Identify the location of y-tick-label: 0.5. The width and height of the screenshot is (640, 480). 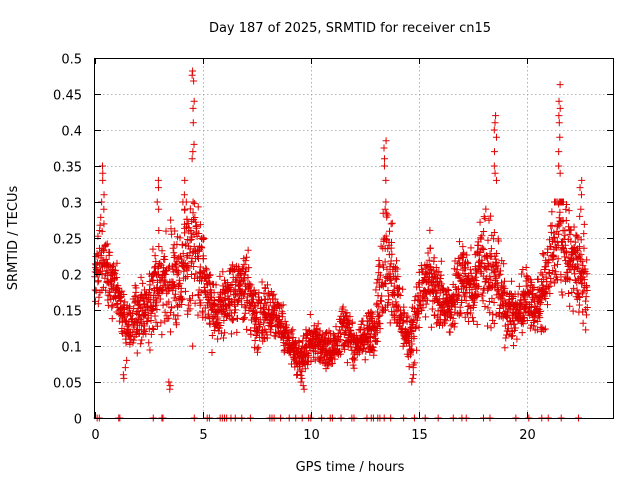
(71, 60).